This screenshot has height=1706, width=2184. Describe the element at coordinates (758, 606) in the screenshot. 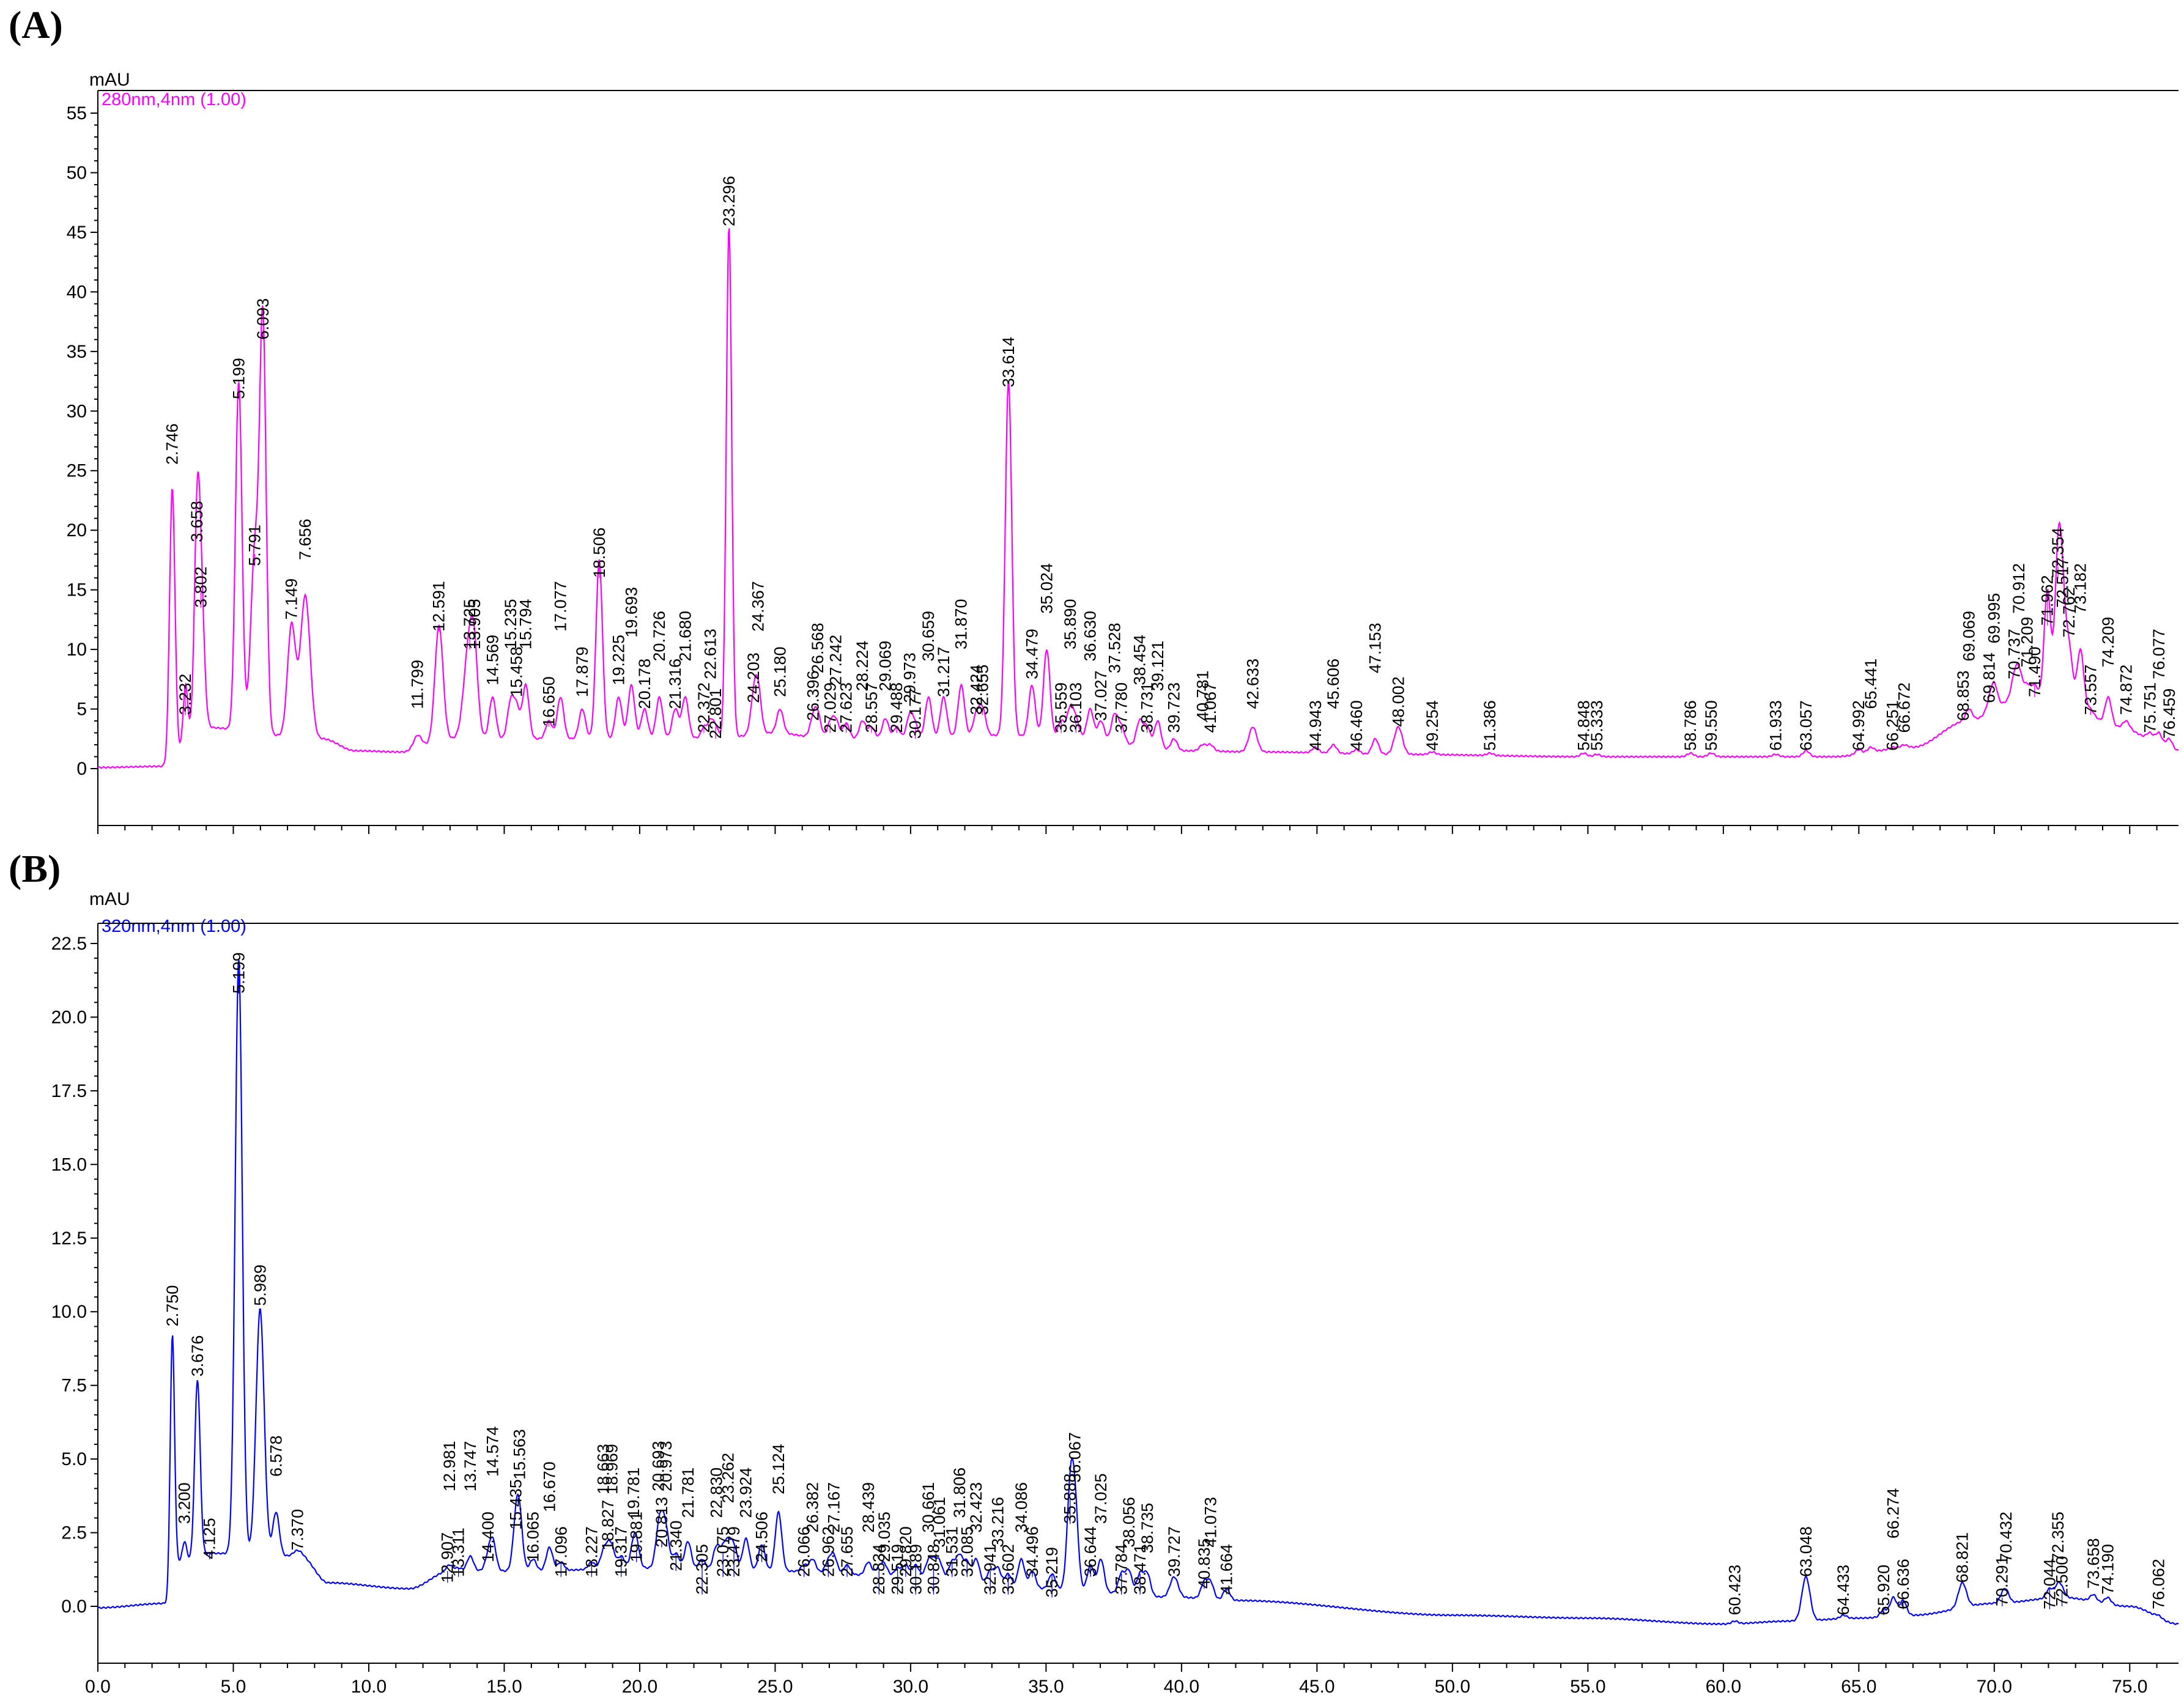

I see `peak-label: 24.367` at that location.